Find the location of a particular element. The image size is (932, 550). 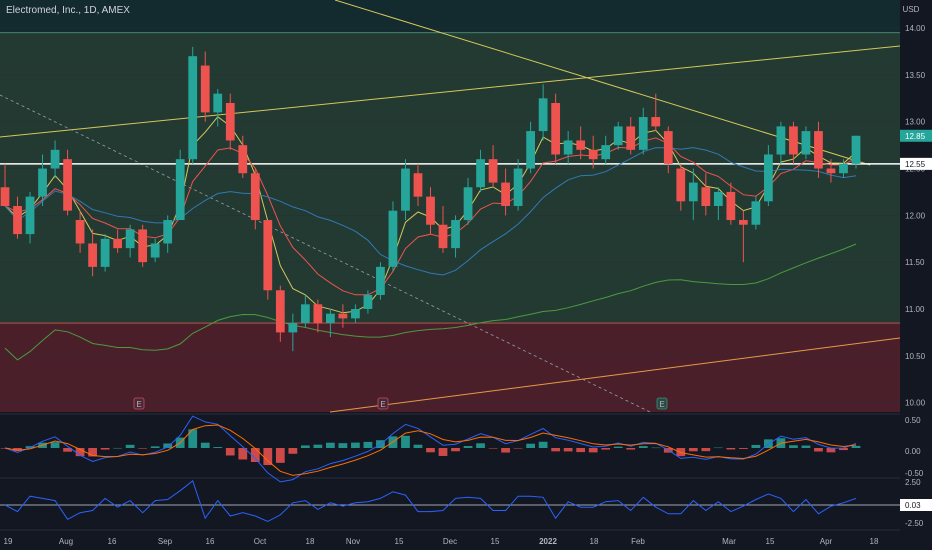

symbol-title: Electromed, Inc., 1D, AMEX is located at coordinates (68, 10).